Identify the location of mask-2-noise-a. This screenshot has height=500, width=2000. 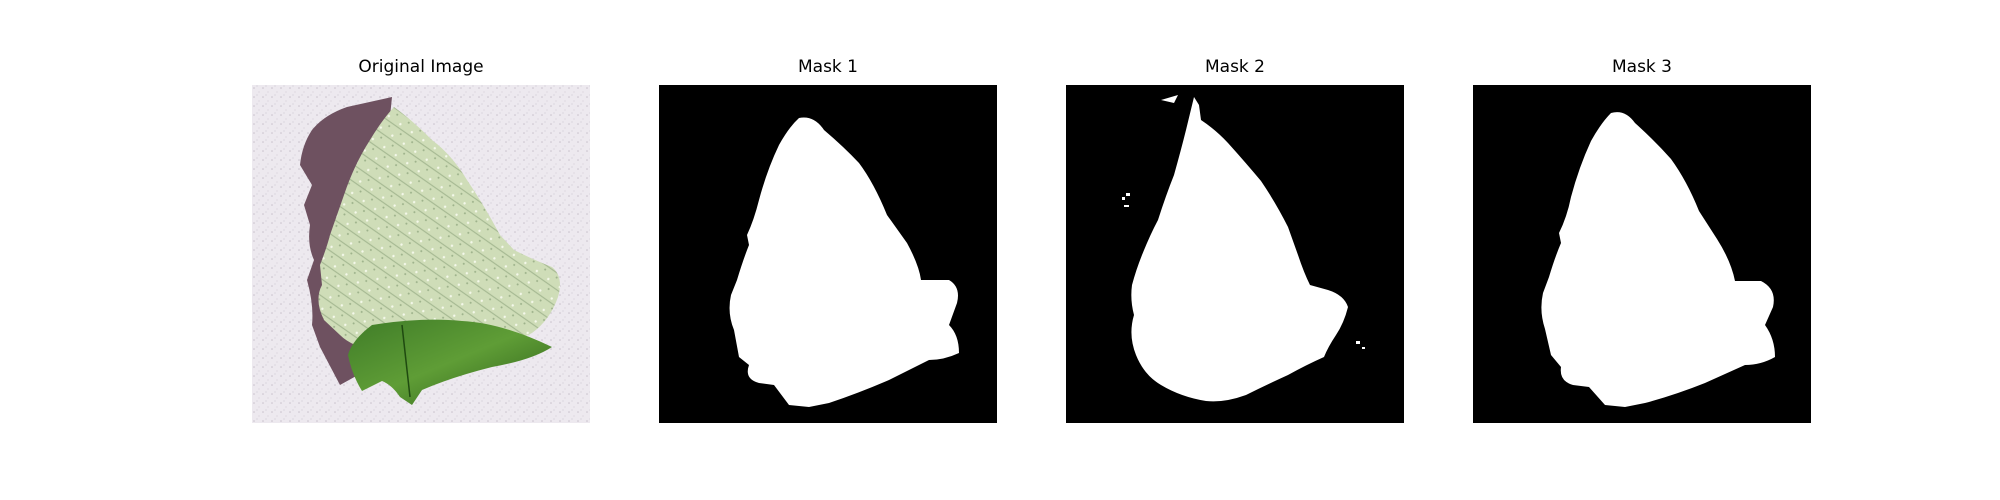
(1128, 194).